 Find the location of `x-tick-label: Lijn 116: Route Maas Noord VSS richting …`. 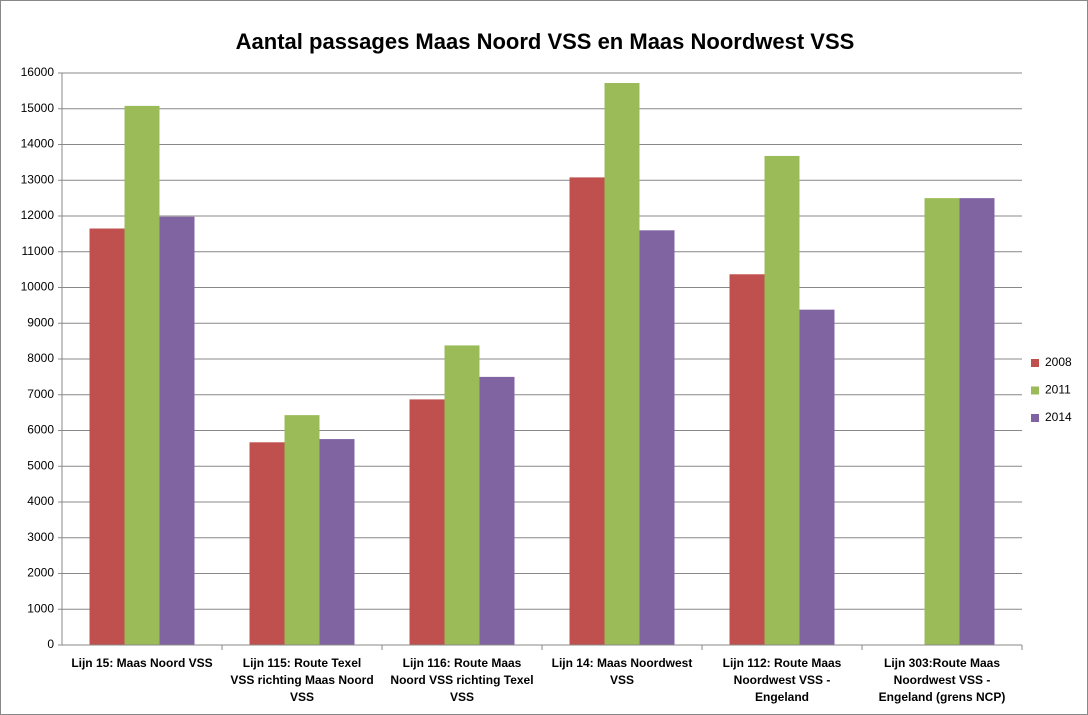

x-tick-label: Lijn 116: Route Maas Noord VSS richting … is located at coordinates (462, 680).